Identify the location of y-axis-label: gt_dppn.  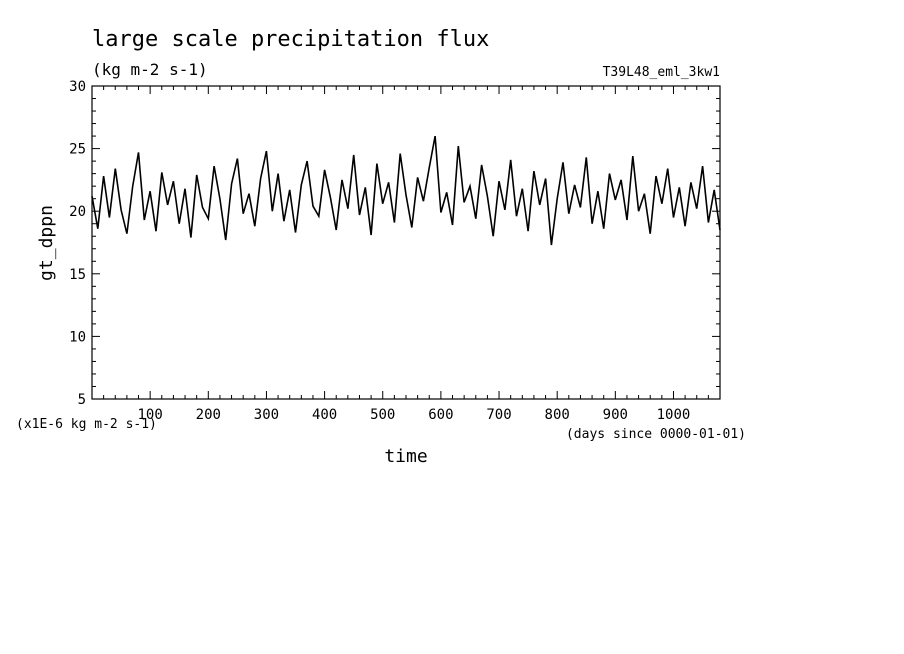
(46, 243).